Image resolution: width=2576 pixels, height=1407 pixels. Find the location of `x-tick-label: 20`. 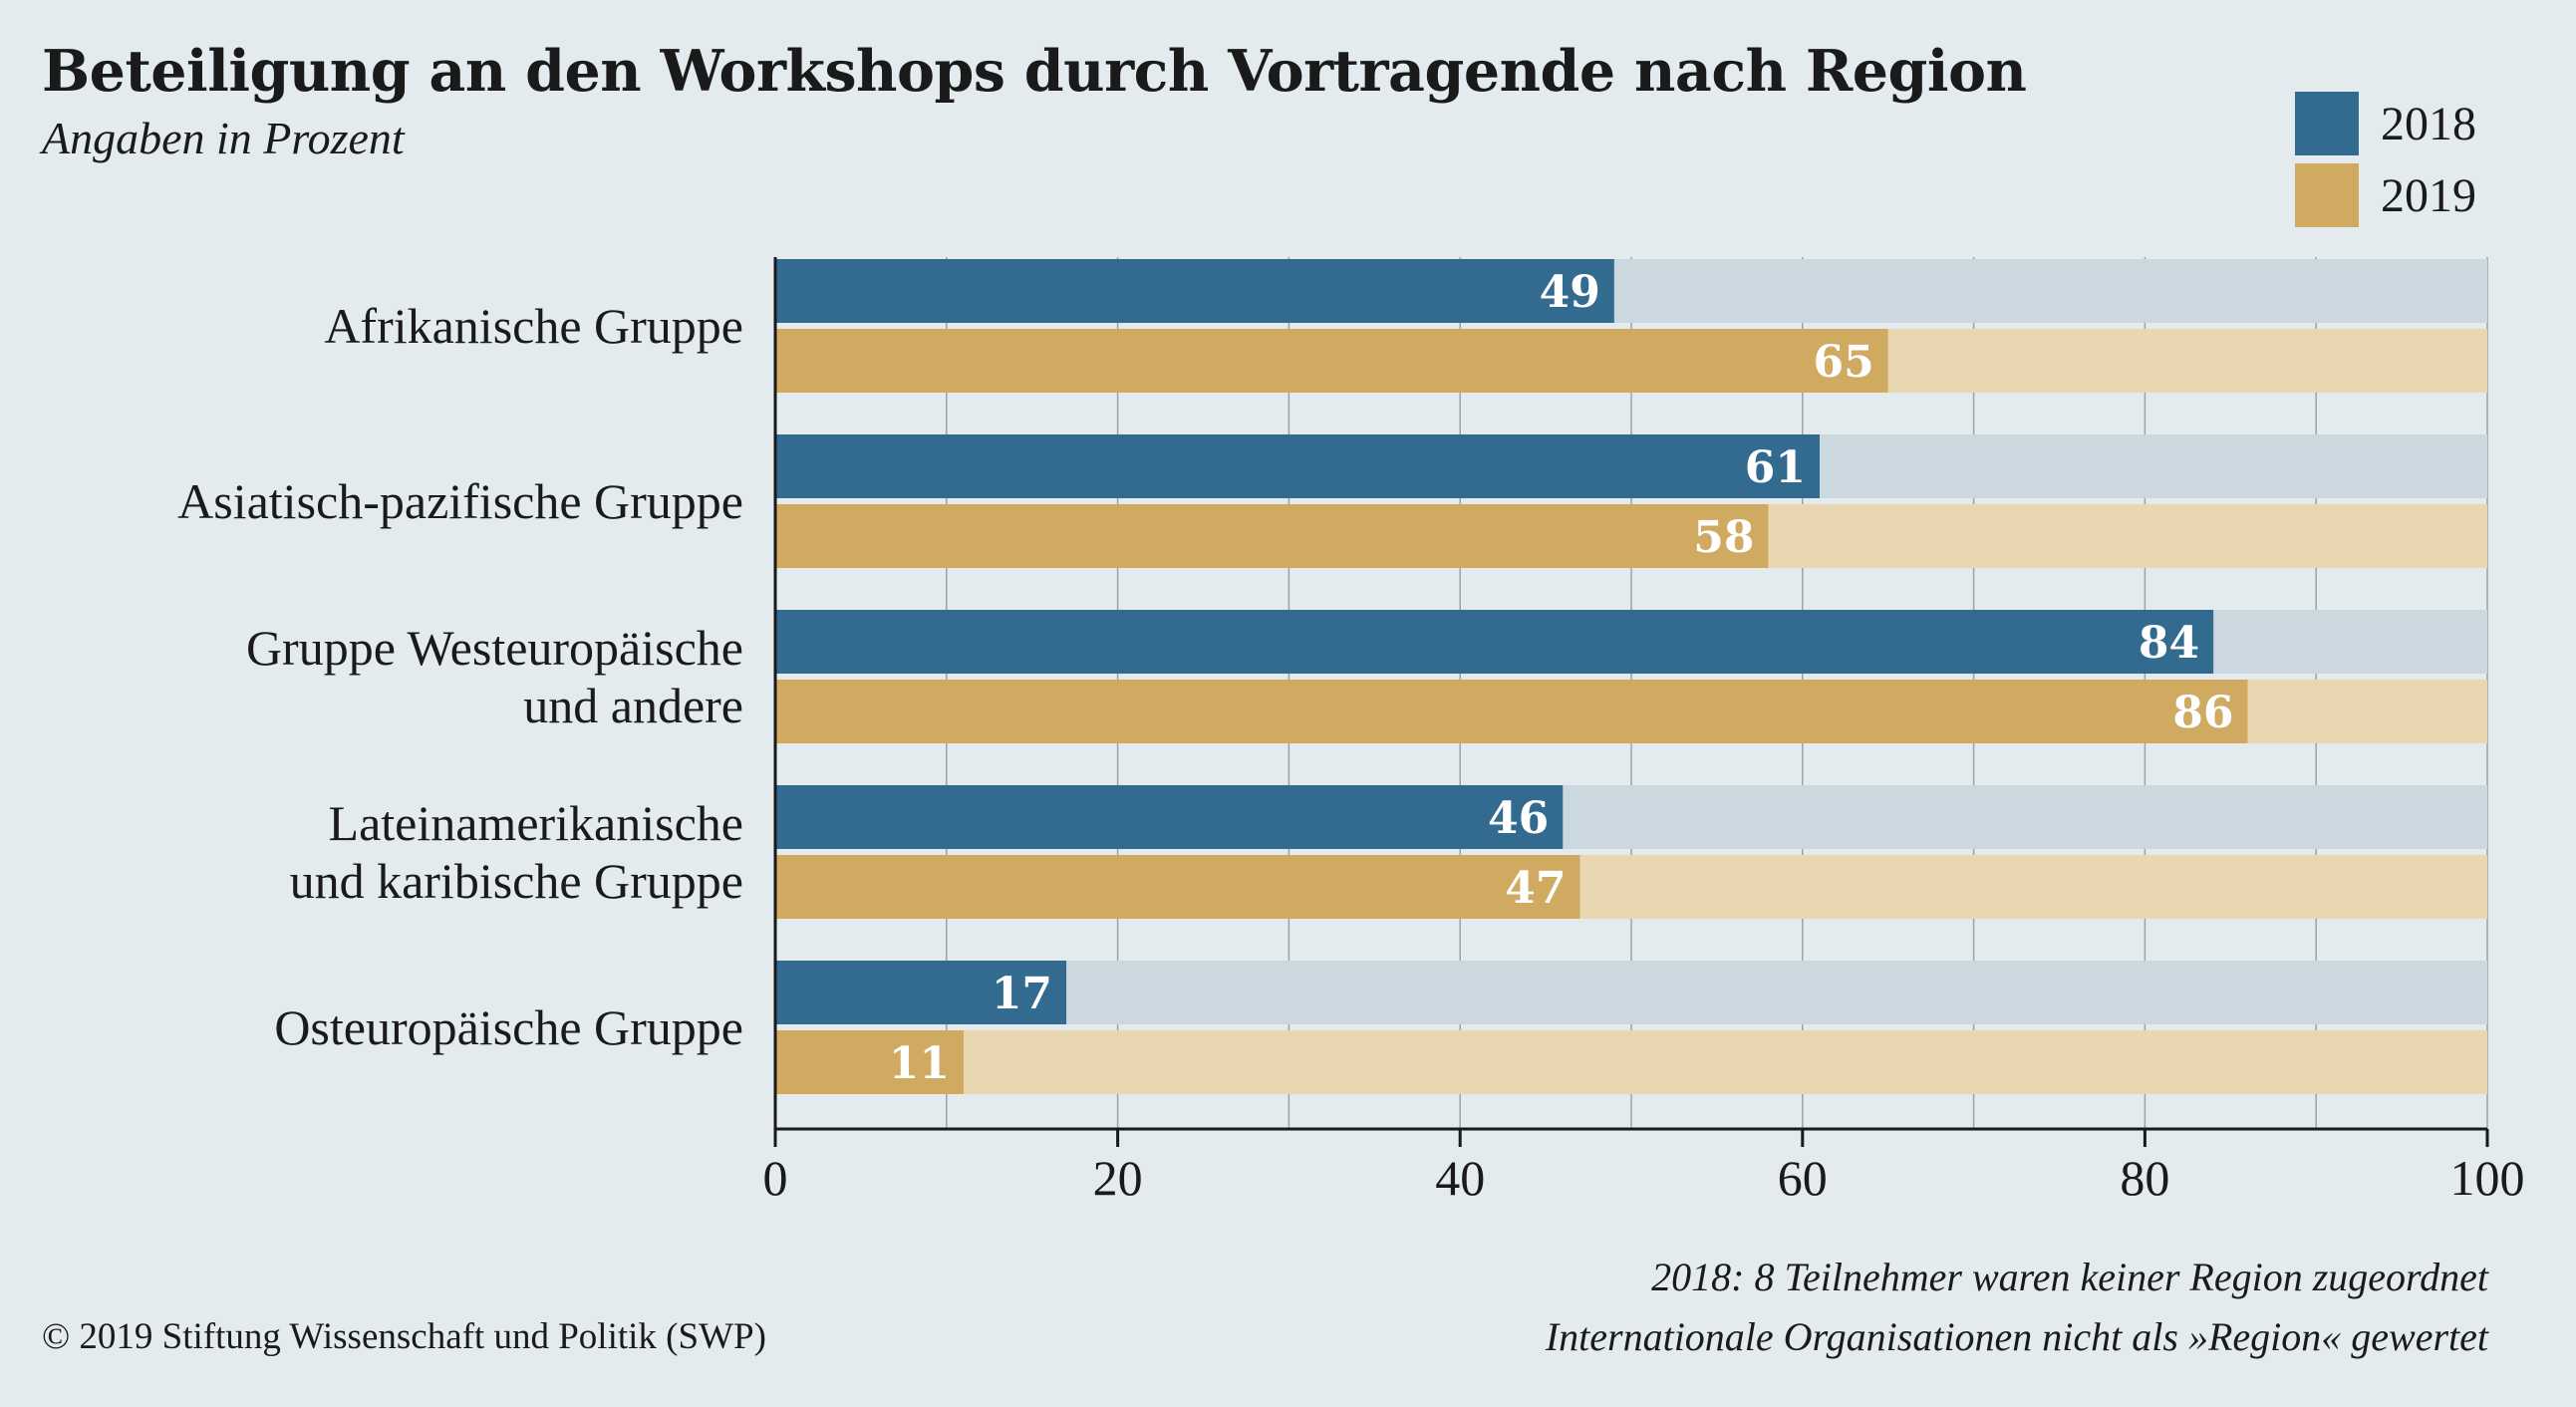

x-tick-label: 20 is located at coordinates (1118, 1178).